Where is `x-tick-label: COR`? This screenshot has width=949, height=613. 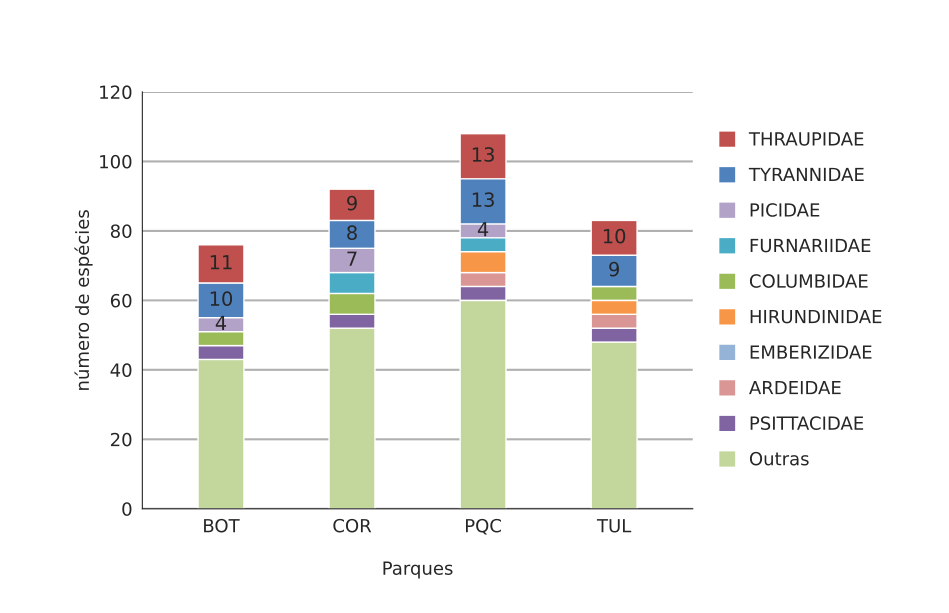 x-tick-label: COR is located at coordinates (352, 525).